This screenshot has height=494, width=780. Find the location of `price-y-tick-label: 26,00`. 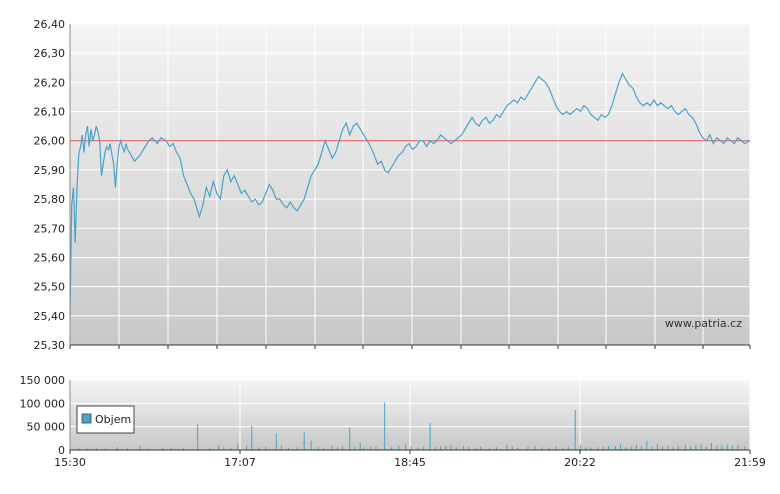

price-y-tick-label: 26,00 is located at coordinates (50, 141).